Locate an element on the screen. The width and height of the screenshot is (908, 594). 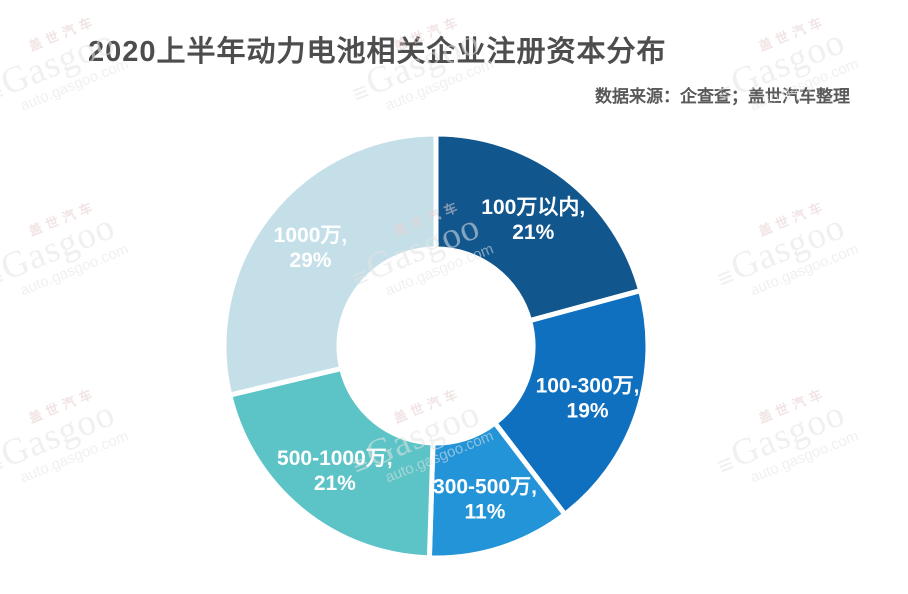
slice-label-1: 100-300万, 19% is located at coordinates (588, 398).